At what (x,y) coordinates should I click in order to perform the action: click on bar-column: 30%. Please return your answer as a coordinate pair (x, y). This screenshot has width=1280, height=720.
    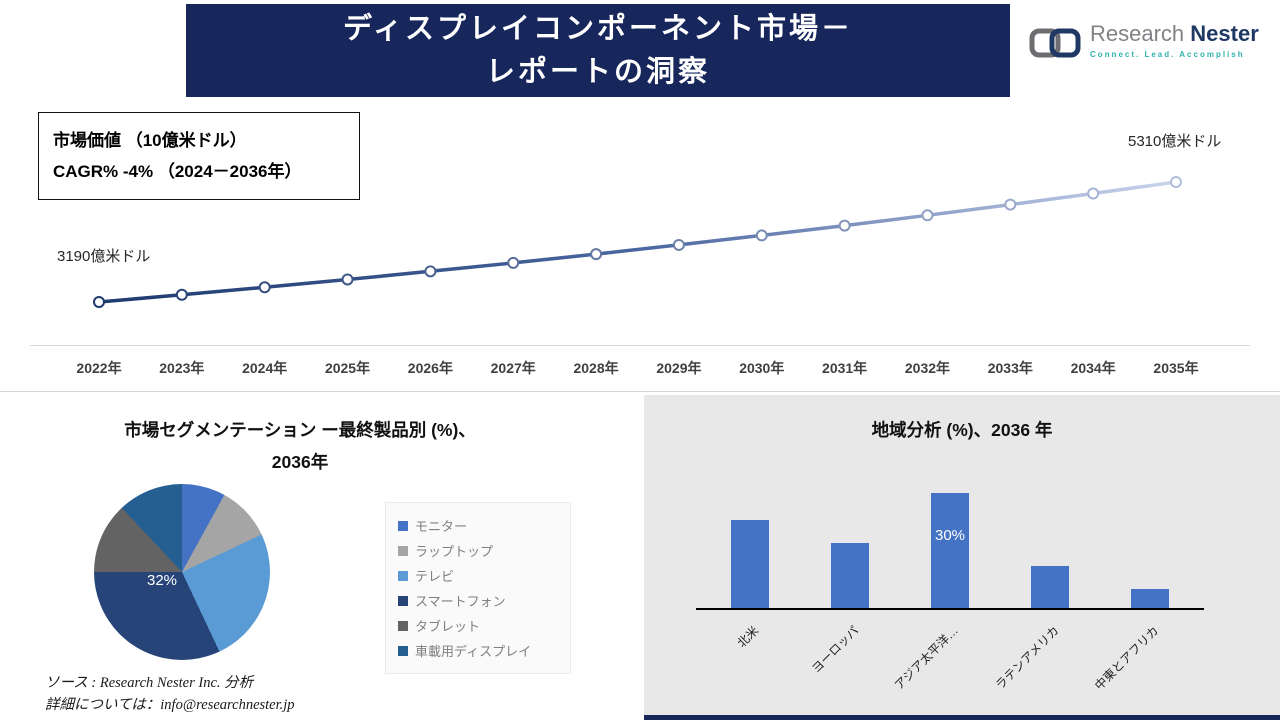
    Looking at the image, I should click on (950, 531).